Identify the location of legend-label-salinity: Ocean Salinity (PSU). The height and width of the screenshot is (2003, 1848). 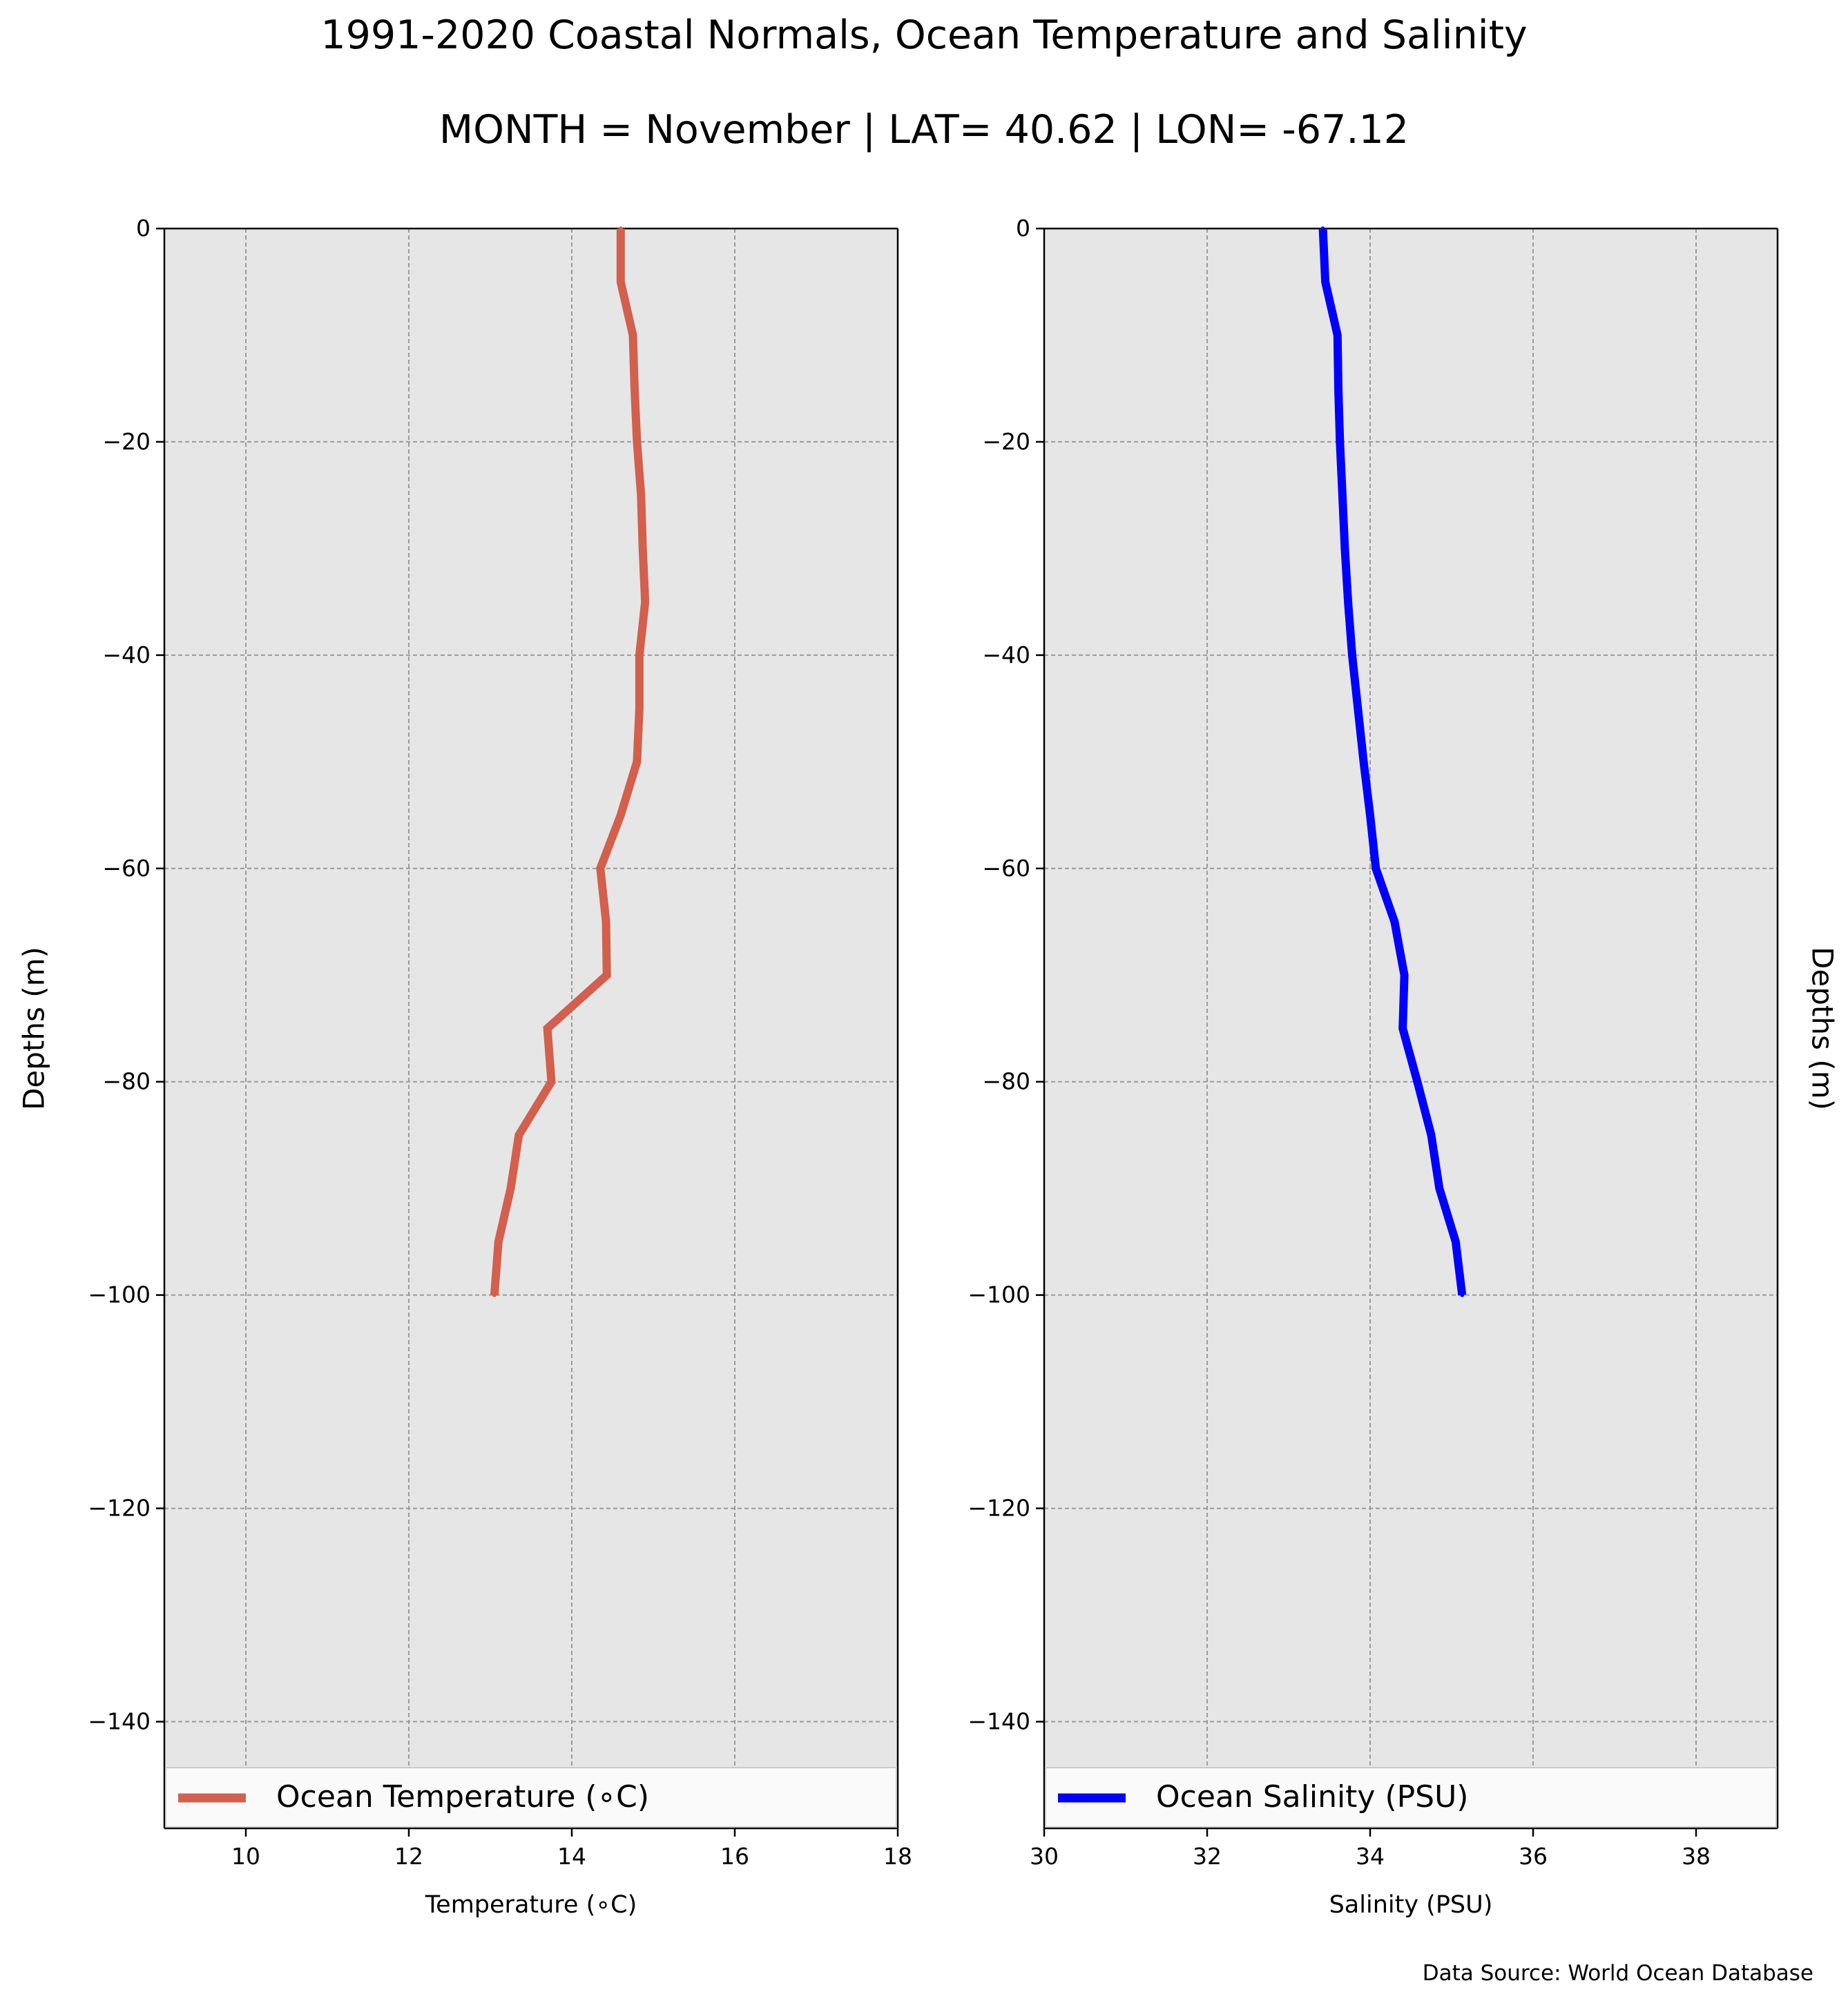
(1312, 1797).